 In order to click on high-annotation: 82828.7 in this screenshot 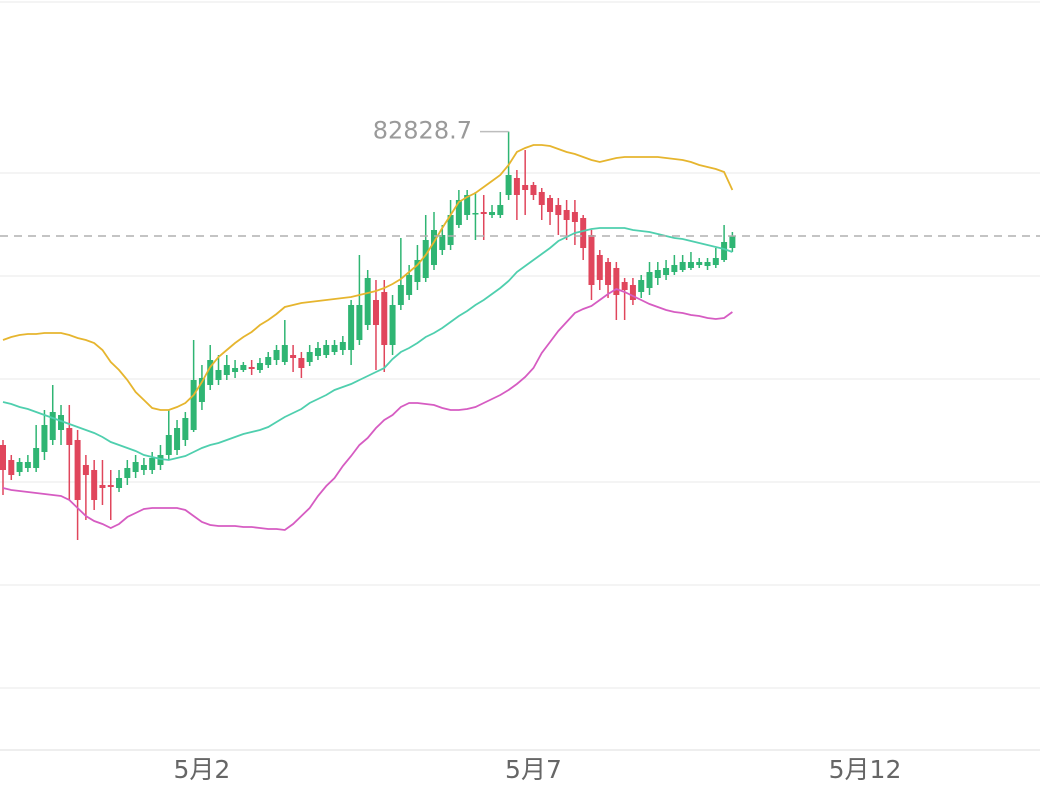, I will do `click(422, 131)`.